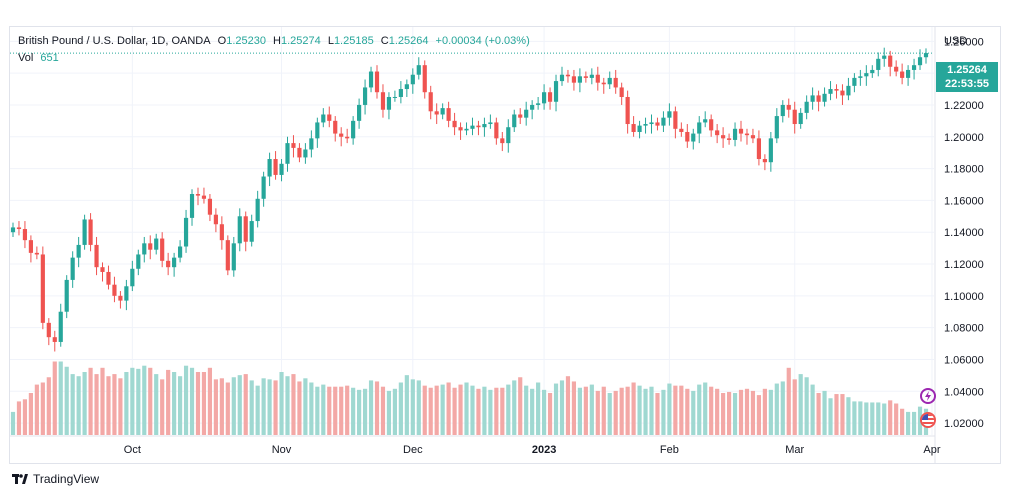 The height and width of the screenshot is (498, 1012). Describe the element at coordinates (956, 41) in the screenshot. I see `currency-label: USD` at that location.